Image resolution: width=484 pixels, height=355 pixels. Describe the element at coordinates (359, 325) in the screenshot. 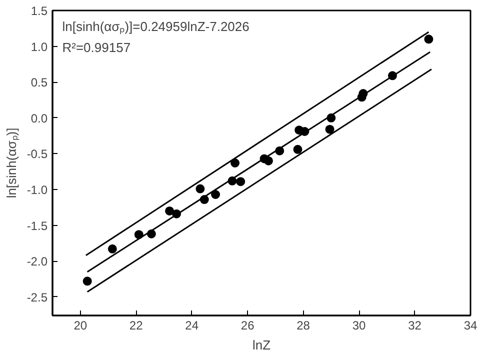

I see `x-tick-label: 30` at that location.